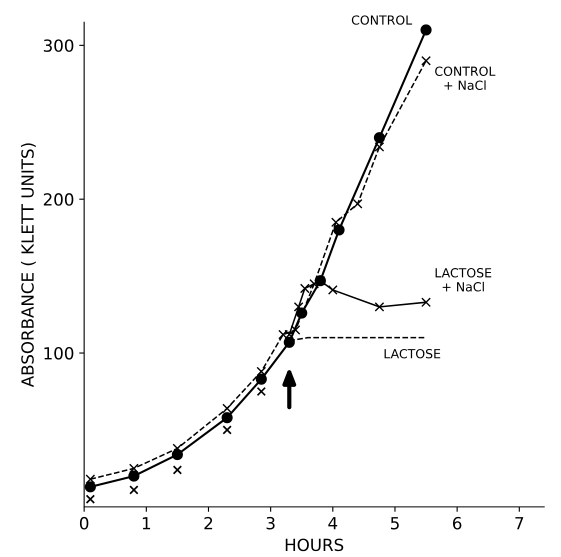 This screenshot has height=557, width=561. What do you see at coordinates (412, 353) in the screenshot?
I see `series-label: LACTOSE` at bounding box center [412, 353].